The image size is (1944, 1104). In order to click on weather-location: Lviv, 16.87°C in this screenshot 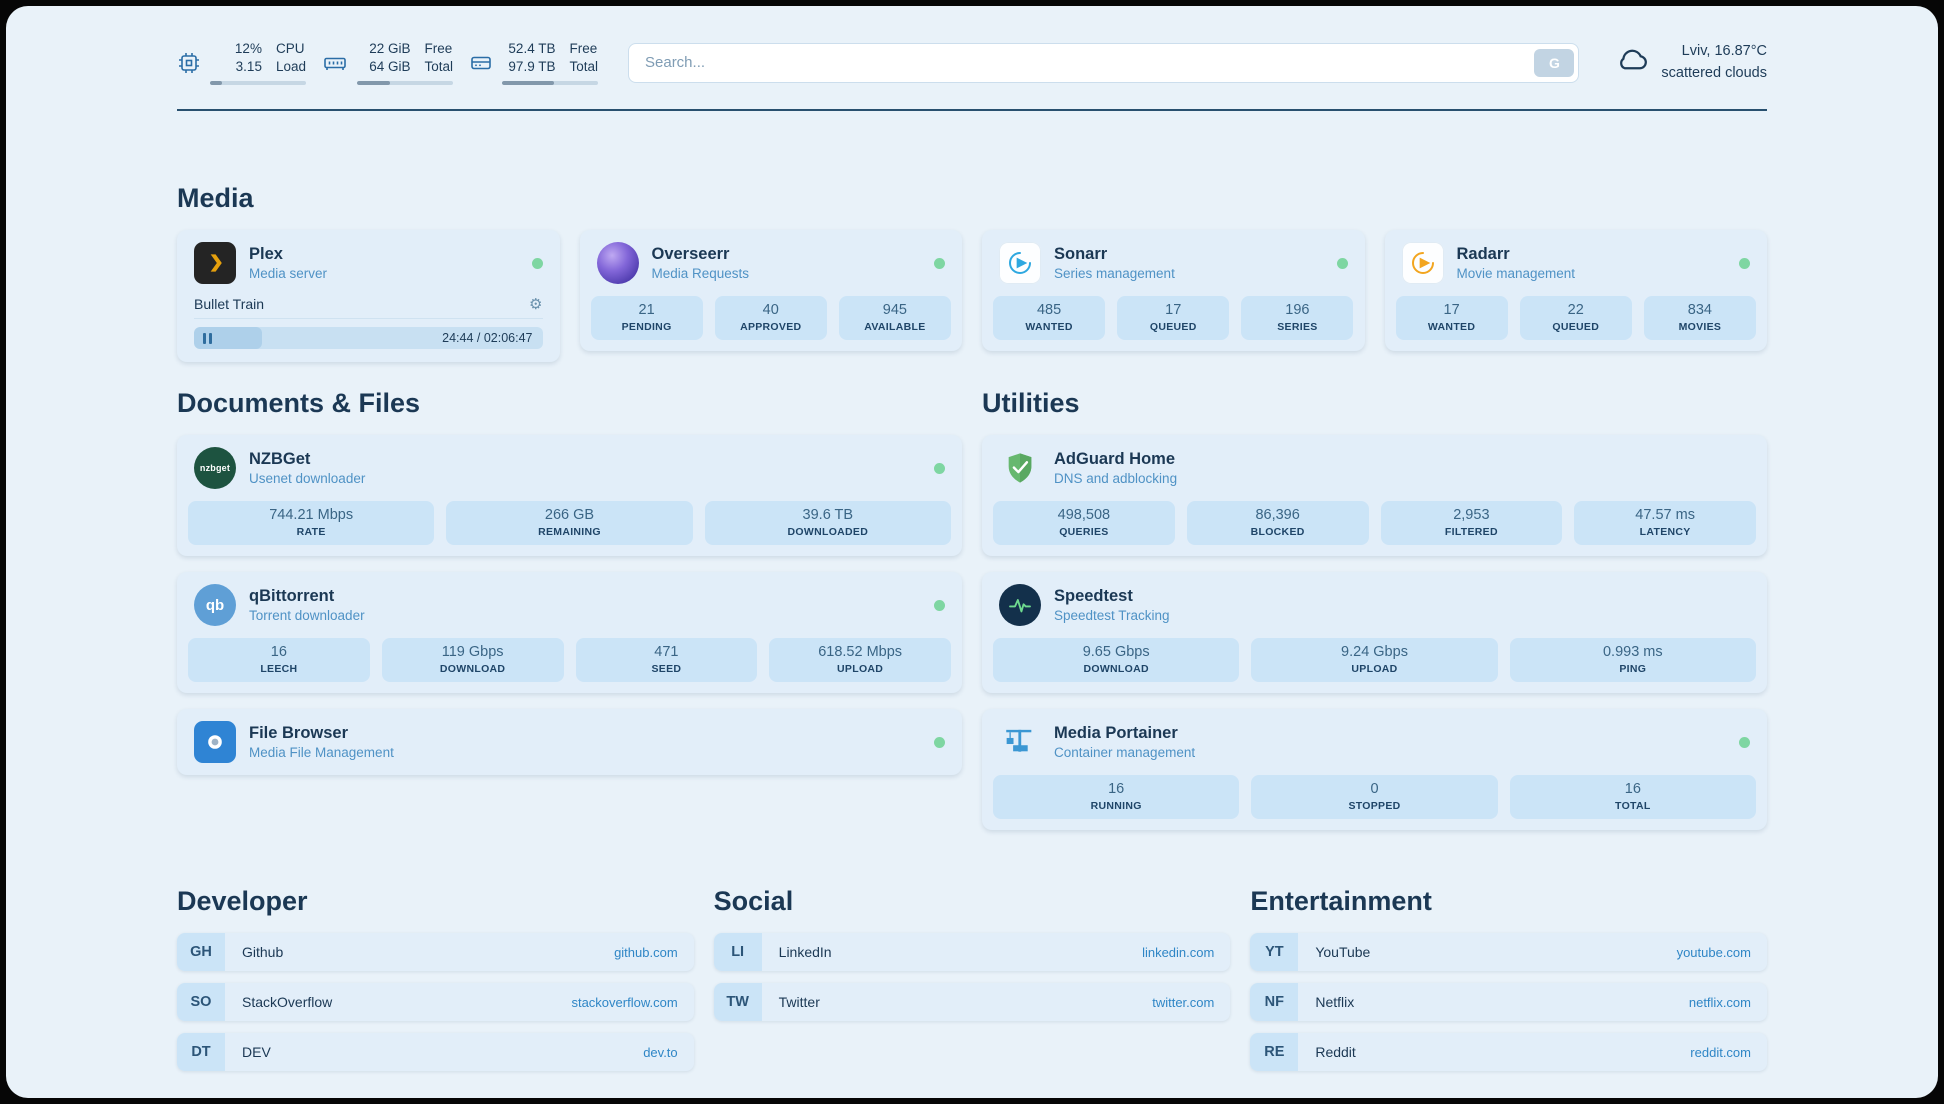, I will do `click(1724, 50)`.